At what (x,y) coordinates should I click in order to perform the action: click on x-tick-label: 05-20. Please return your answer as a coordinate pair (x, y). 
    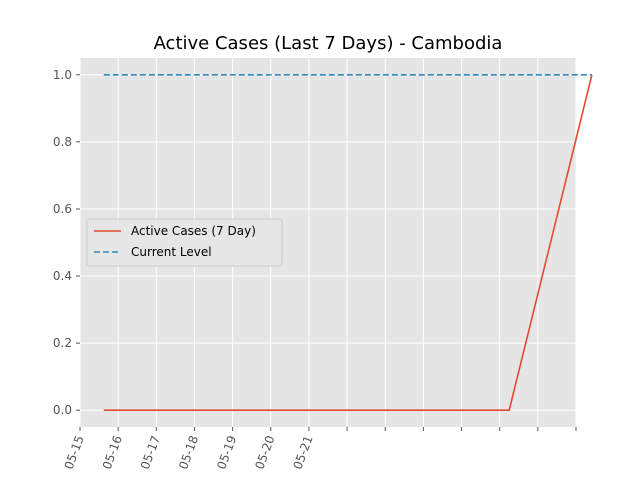
    Looking at the image, I should click on (264, 453).